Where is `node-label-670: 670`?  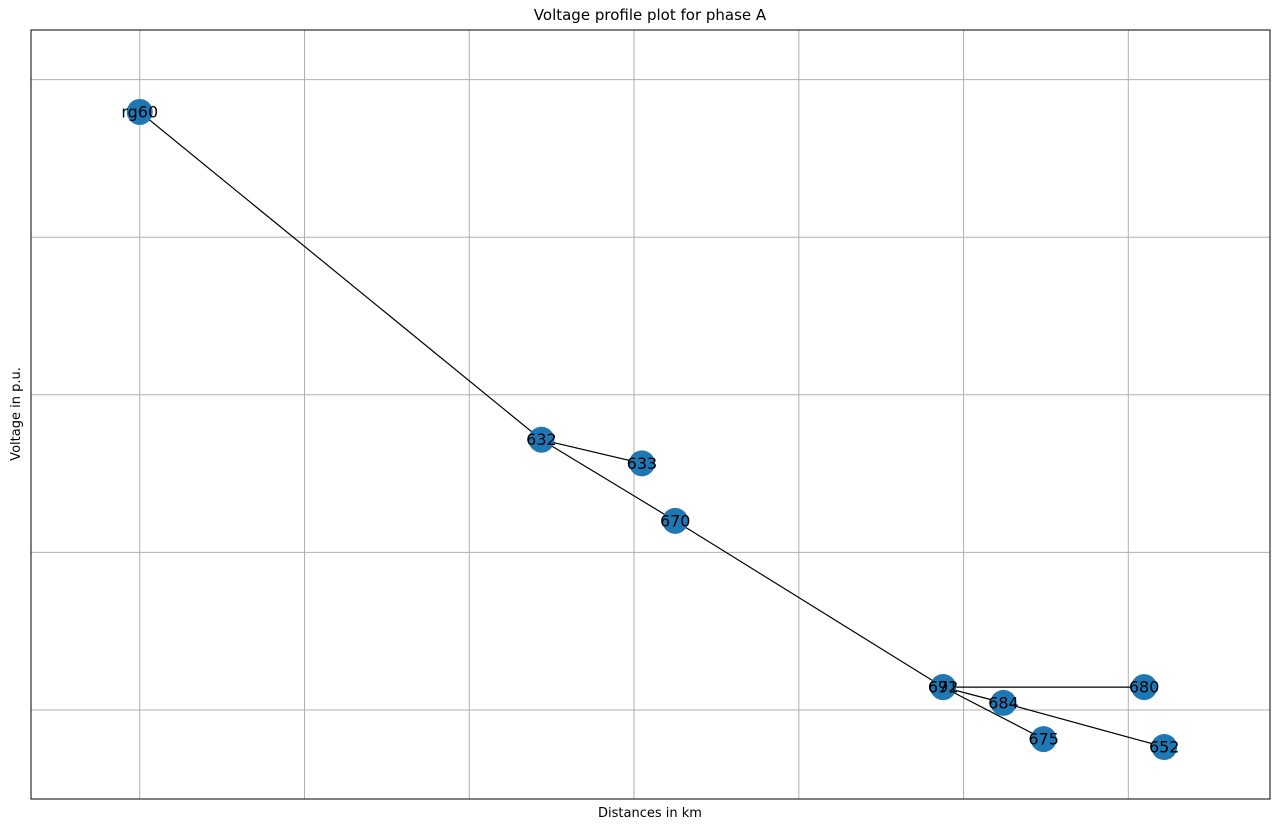 node-label-670: 670 is located at coordinates (675, 520).